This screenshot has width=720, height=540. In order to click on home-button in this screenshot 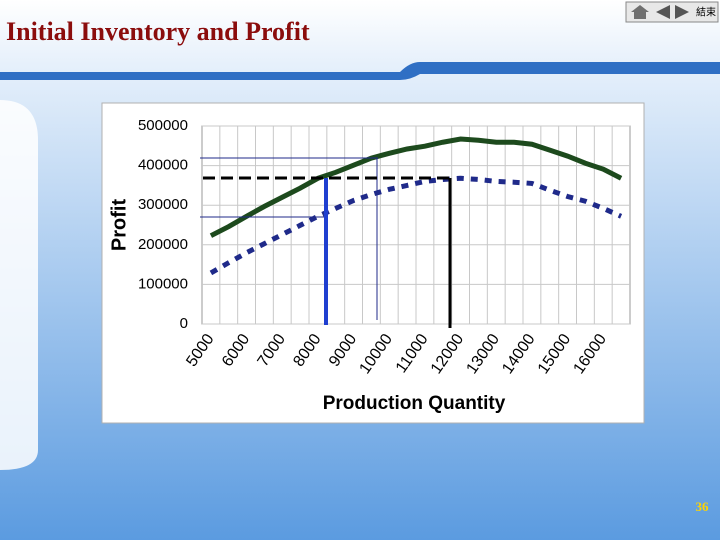, I will do `click(640, 12)`.